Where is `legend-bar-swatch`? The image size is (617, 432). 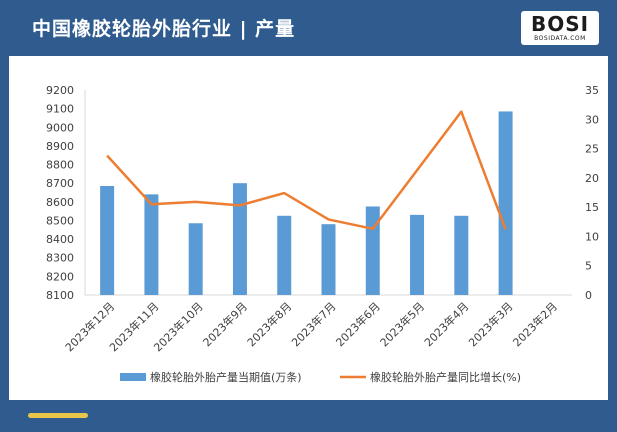
legend-bar-swatch is located at coordinates (133, 377).